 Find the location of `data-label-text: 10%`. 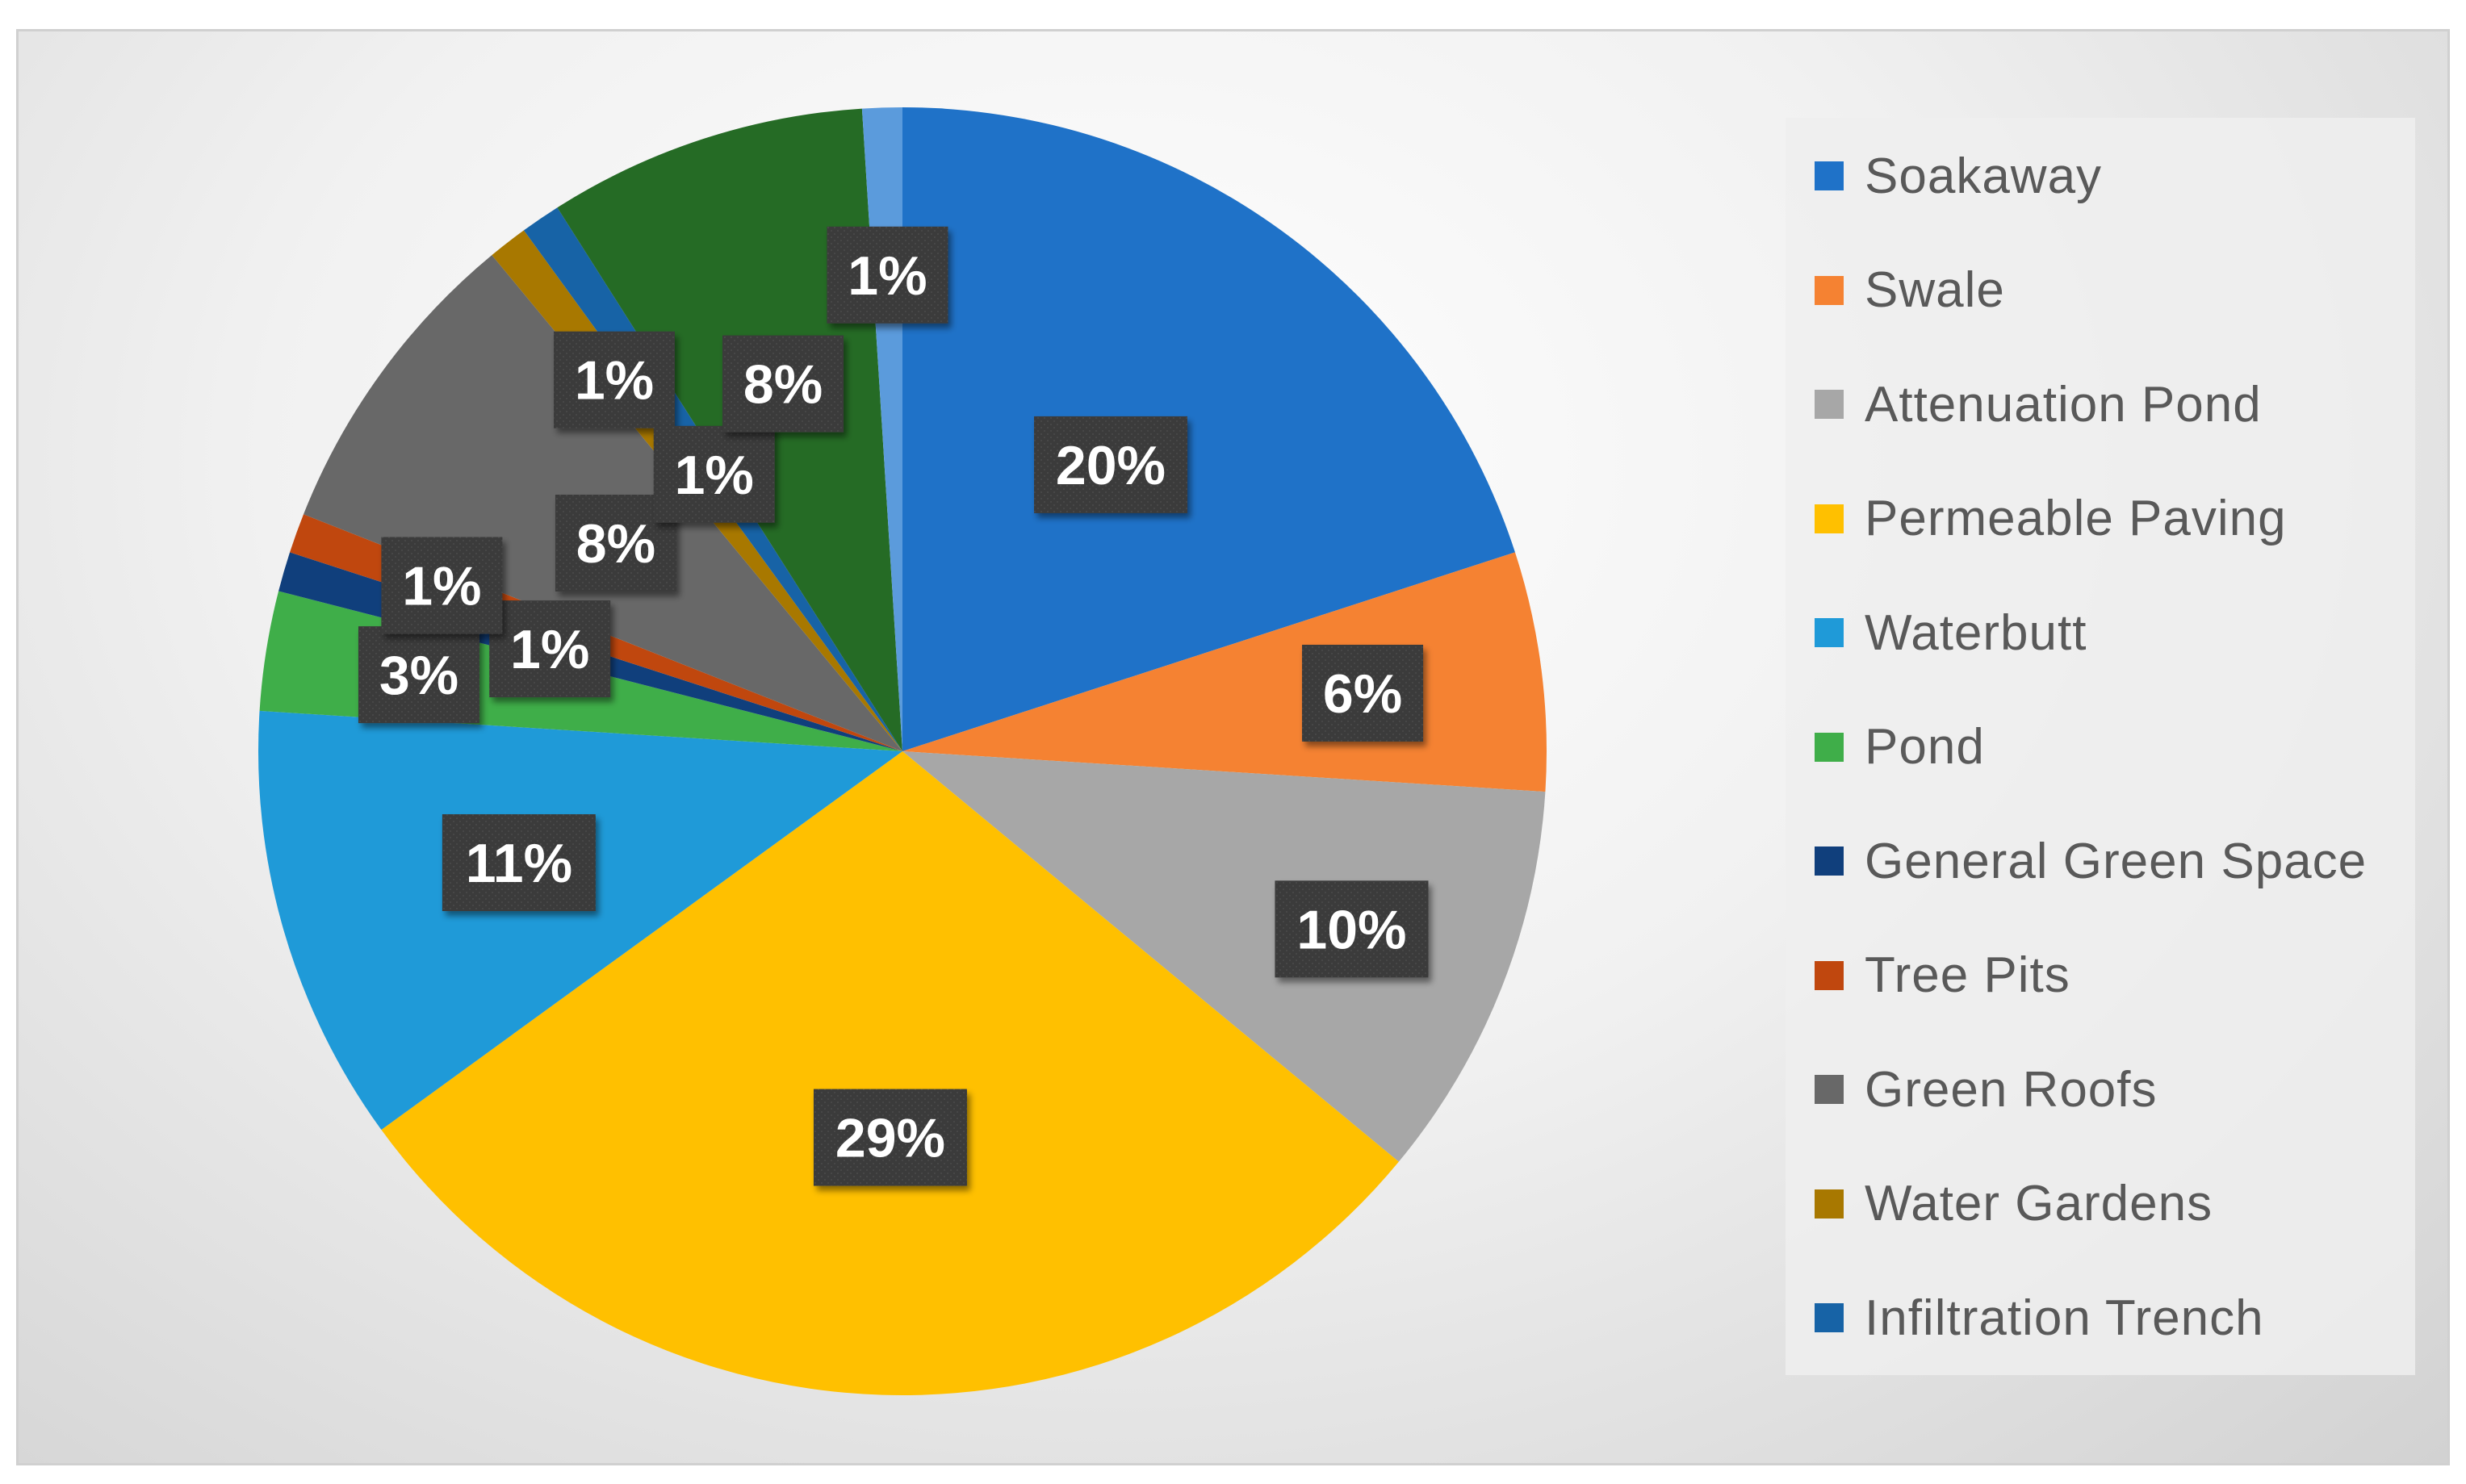

data-label-text: 10% is located at coordinates (1351, 929).